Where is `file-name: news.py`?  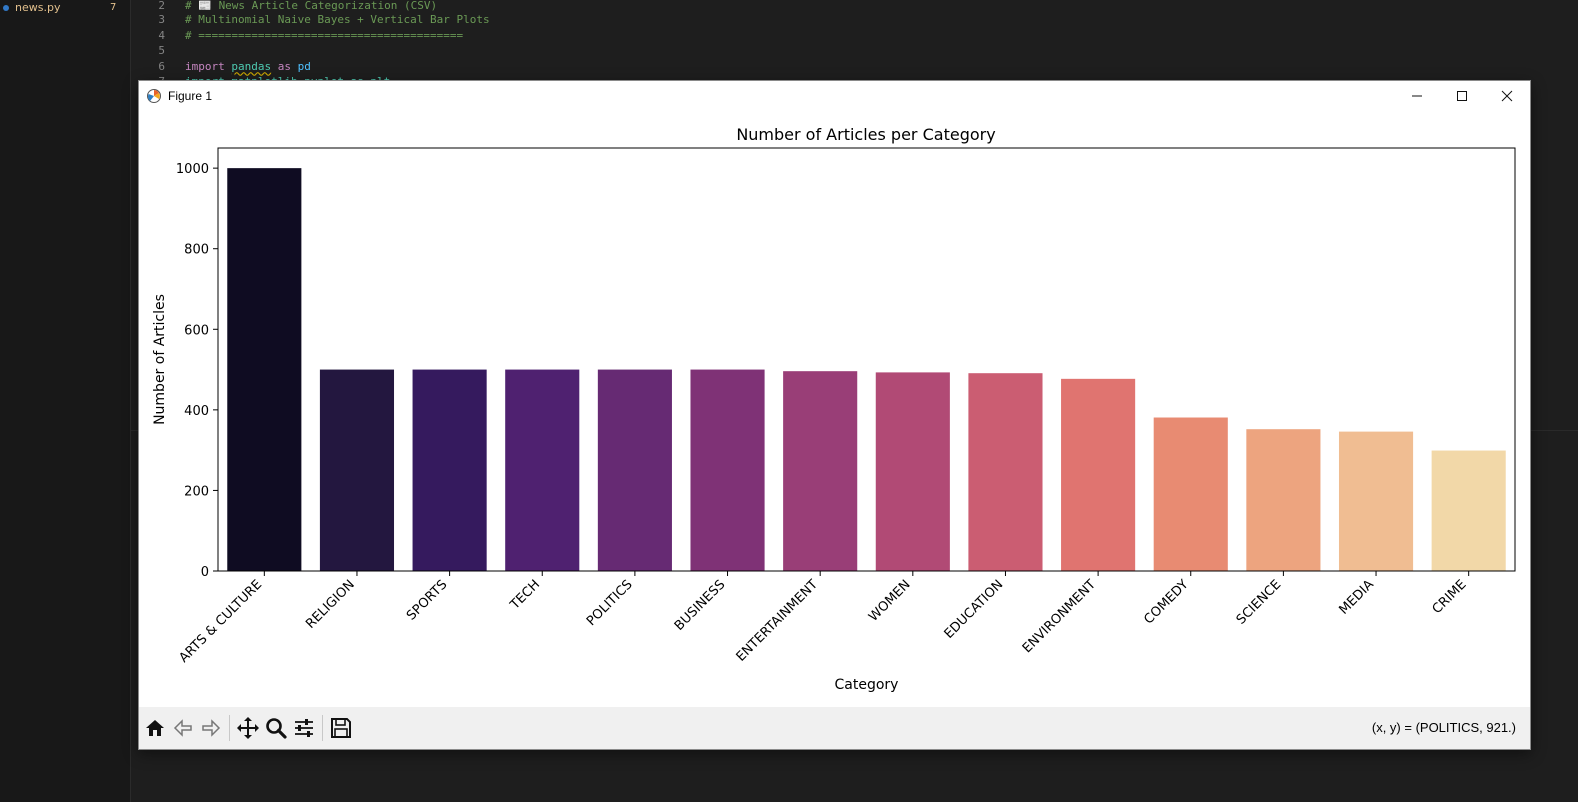
file-name: news.py is located at coordinates (38, 7).